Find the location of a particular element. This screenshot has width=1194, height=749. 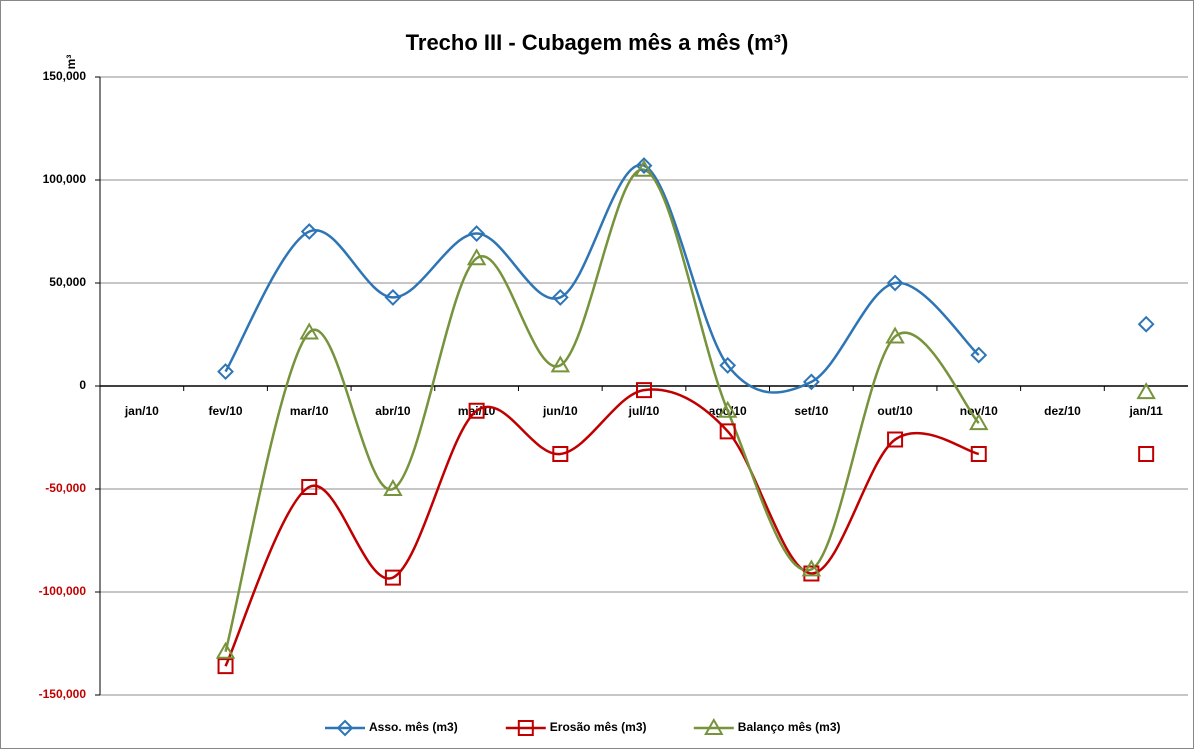

y-tick-label: -150,000 is located at coordinates (63, 694).